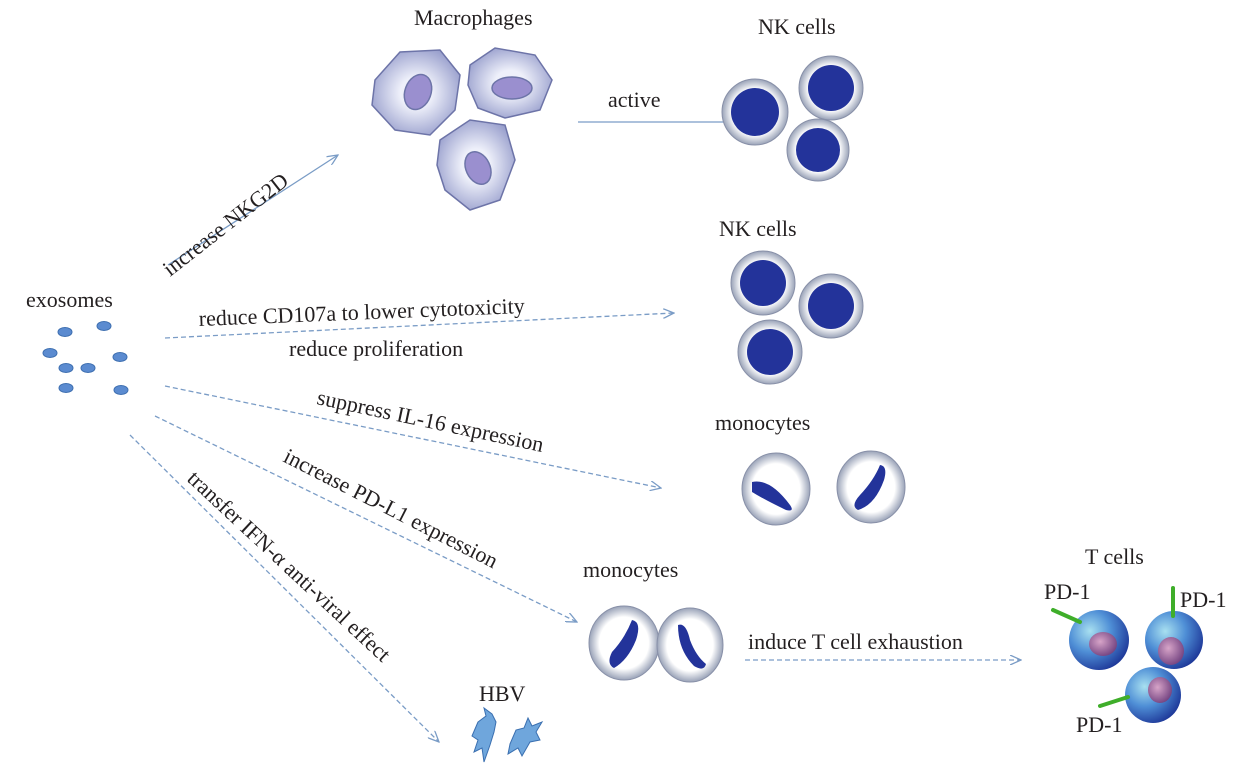 This screenshot has width=1242, height=776. I want to click on arrow-il16, so click(412, 436).